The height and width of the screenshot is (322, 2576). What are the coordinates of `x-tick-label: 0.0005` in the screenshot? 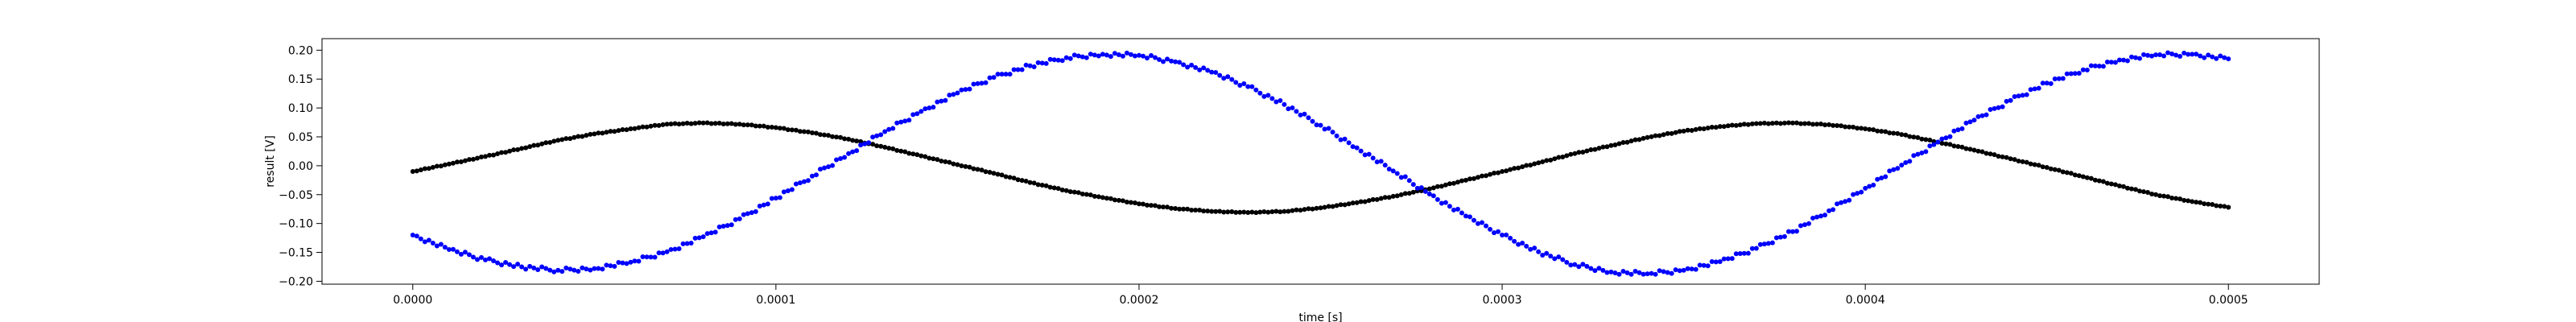 It's located at (2228, 300).